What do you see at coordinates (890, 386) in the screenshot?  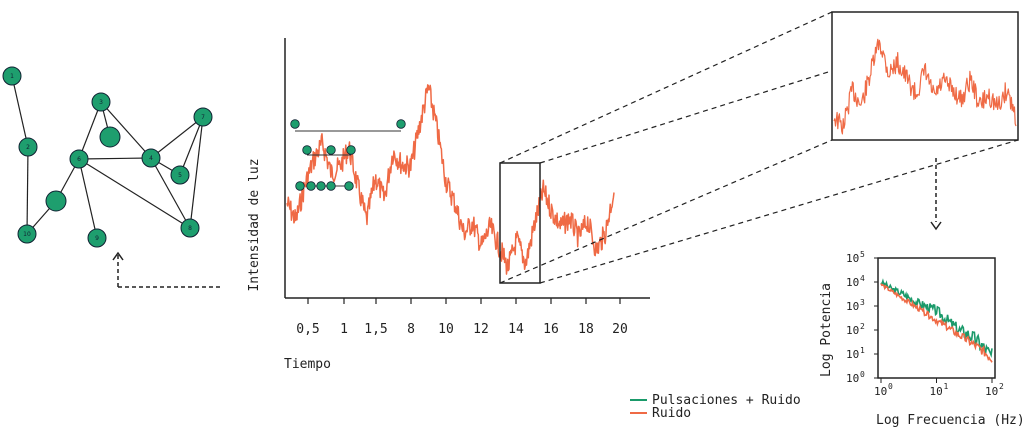 I see `spectrum-x-tick-exp: 0` at bounding box center [890, 386].